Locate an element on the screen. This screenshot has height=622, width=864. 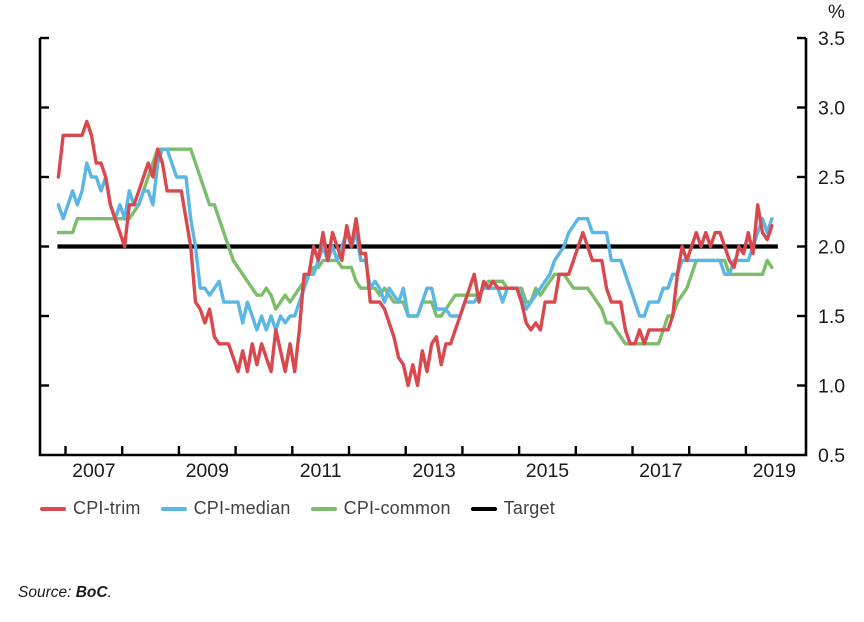
legend-label: CPI-common is located at coordinates (397, 508).